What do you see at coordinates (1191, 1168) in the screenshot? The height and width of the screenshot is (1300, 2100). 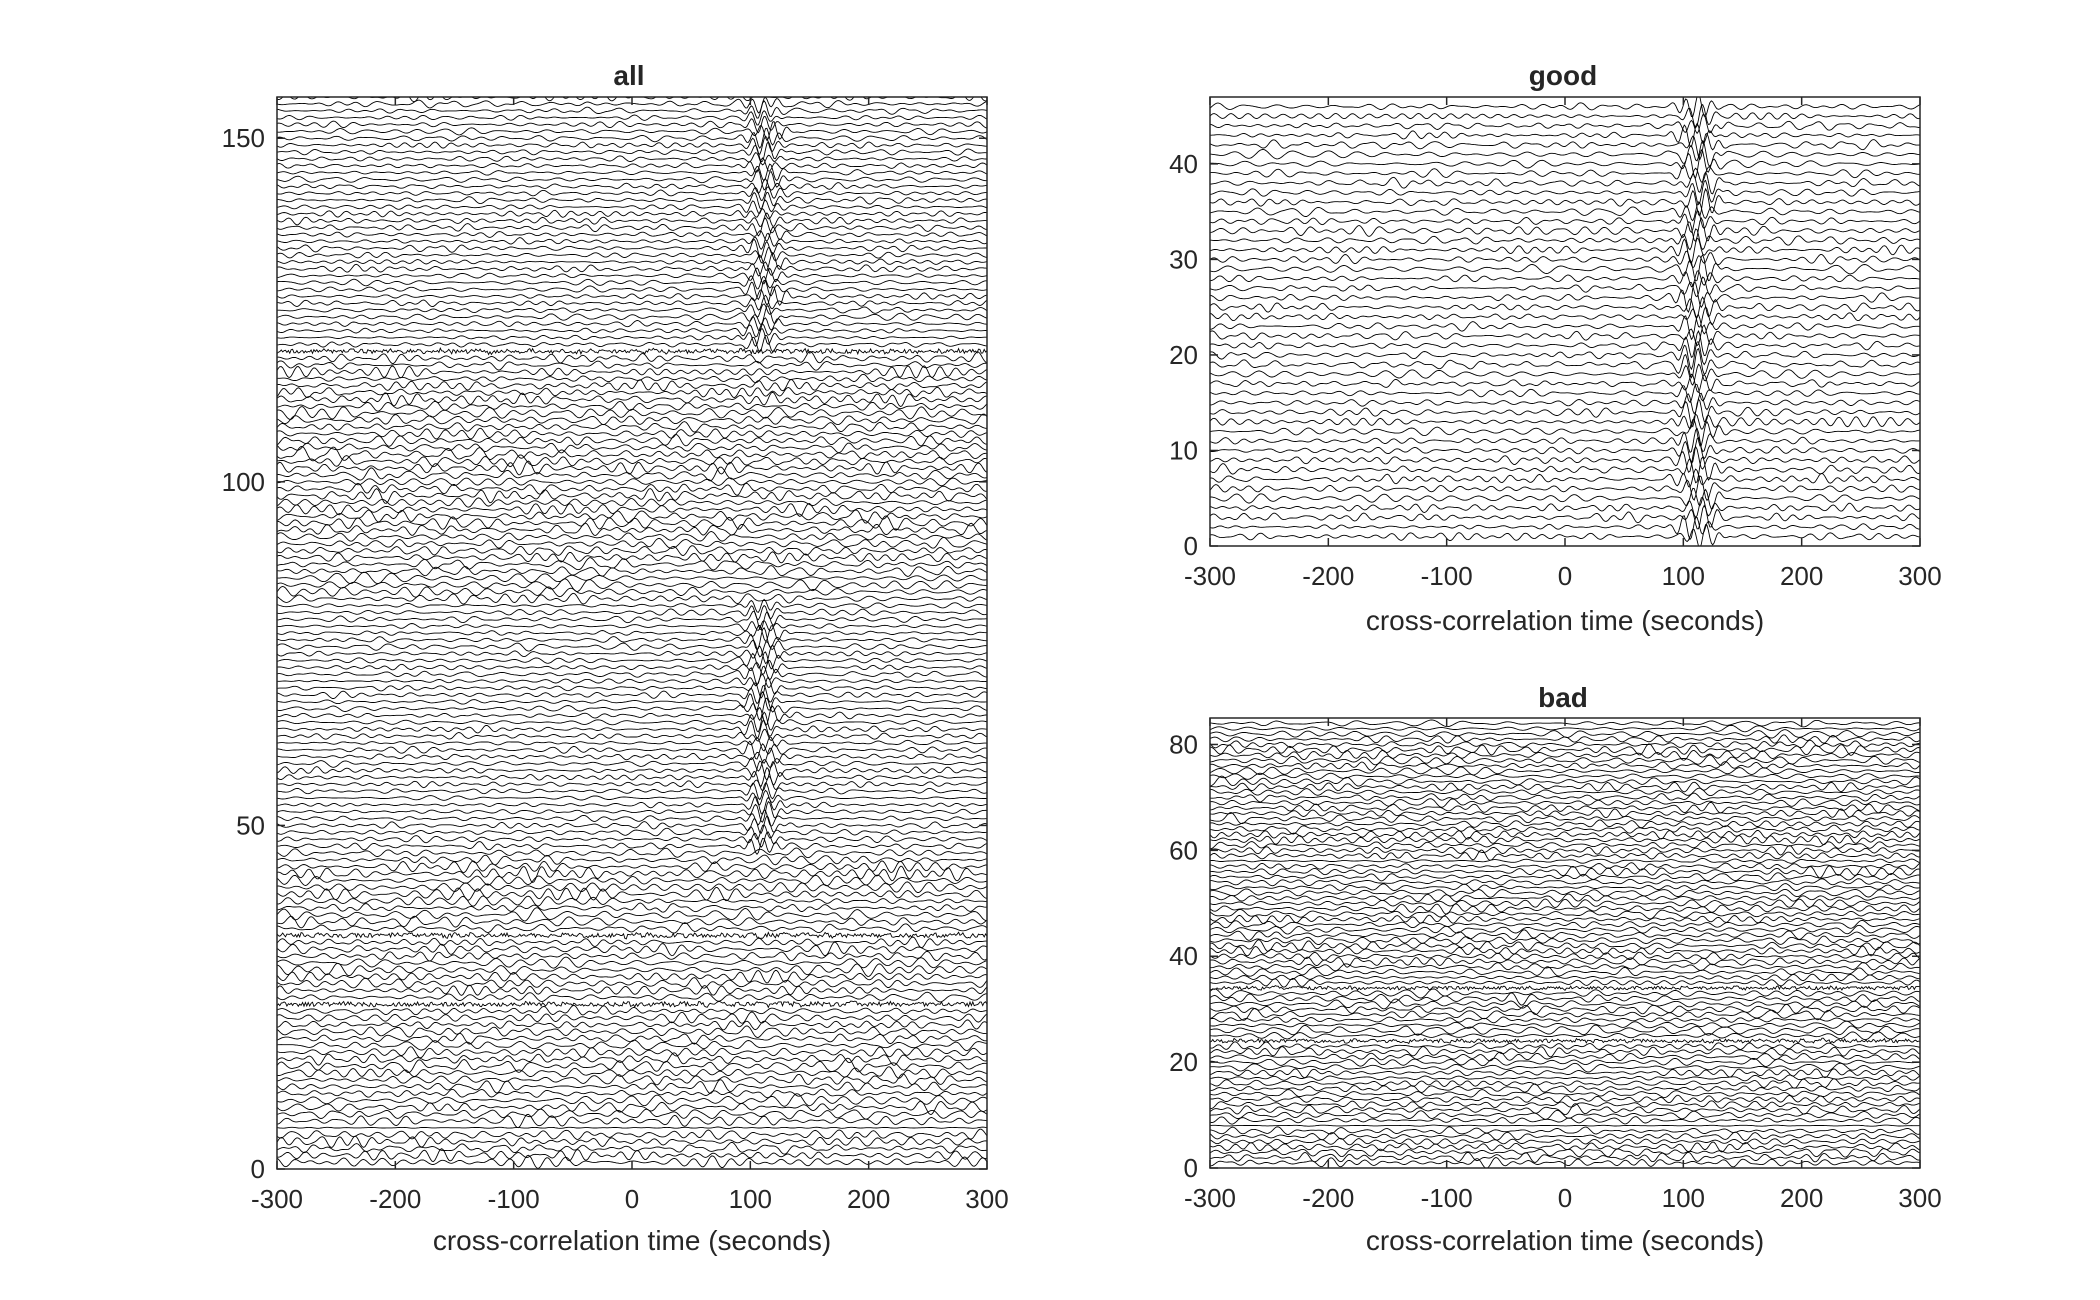 I see `y-tick-label: 0` at bounding box center [1191, 1168].